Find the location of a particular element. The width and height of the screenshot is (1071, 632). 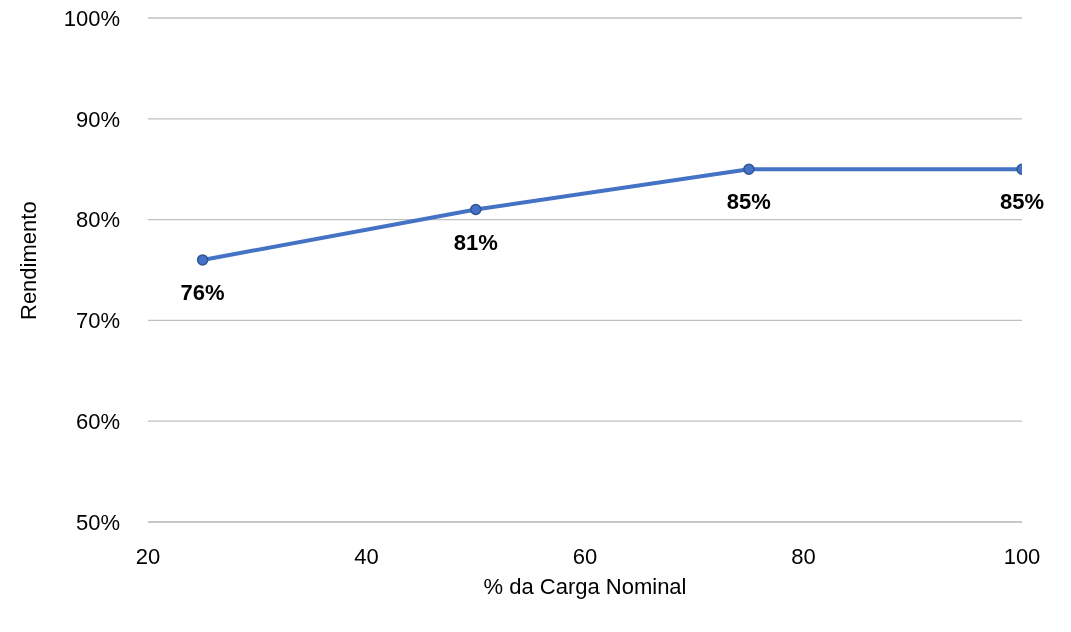

x-tick-label: 100 is located at coordinates (1022, 556).